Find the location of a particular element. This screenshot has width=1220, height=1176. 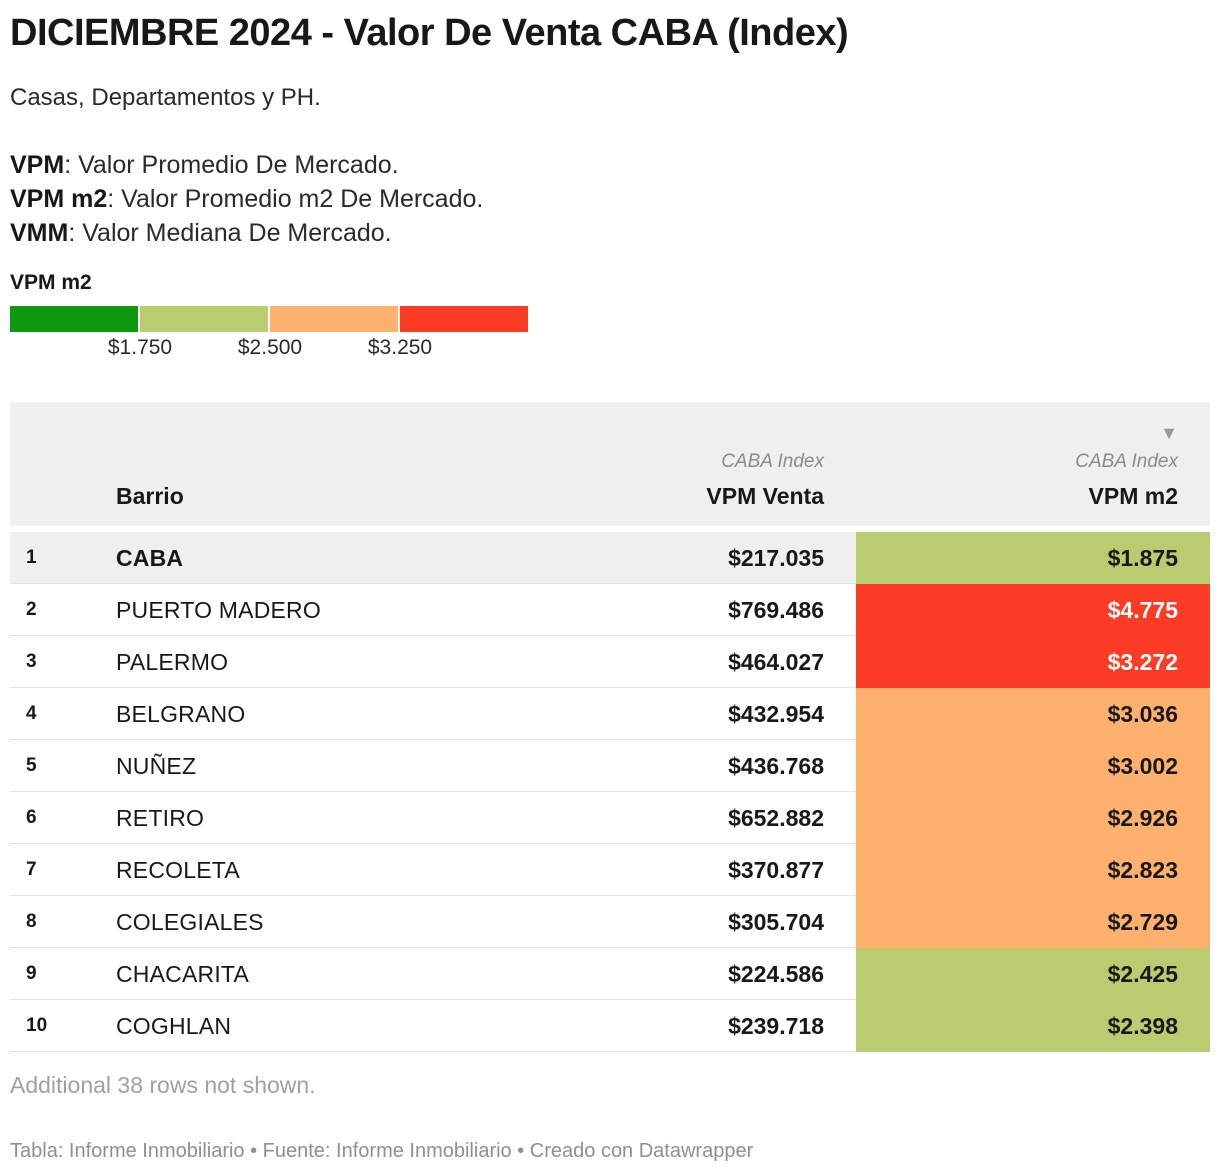

vpm-m2-value: $2.425 is located at coordinates (1142, 974).